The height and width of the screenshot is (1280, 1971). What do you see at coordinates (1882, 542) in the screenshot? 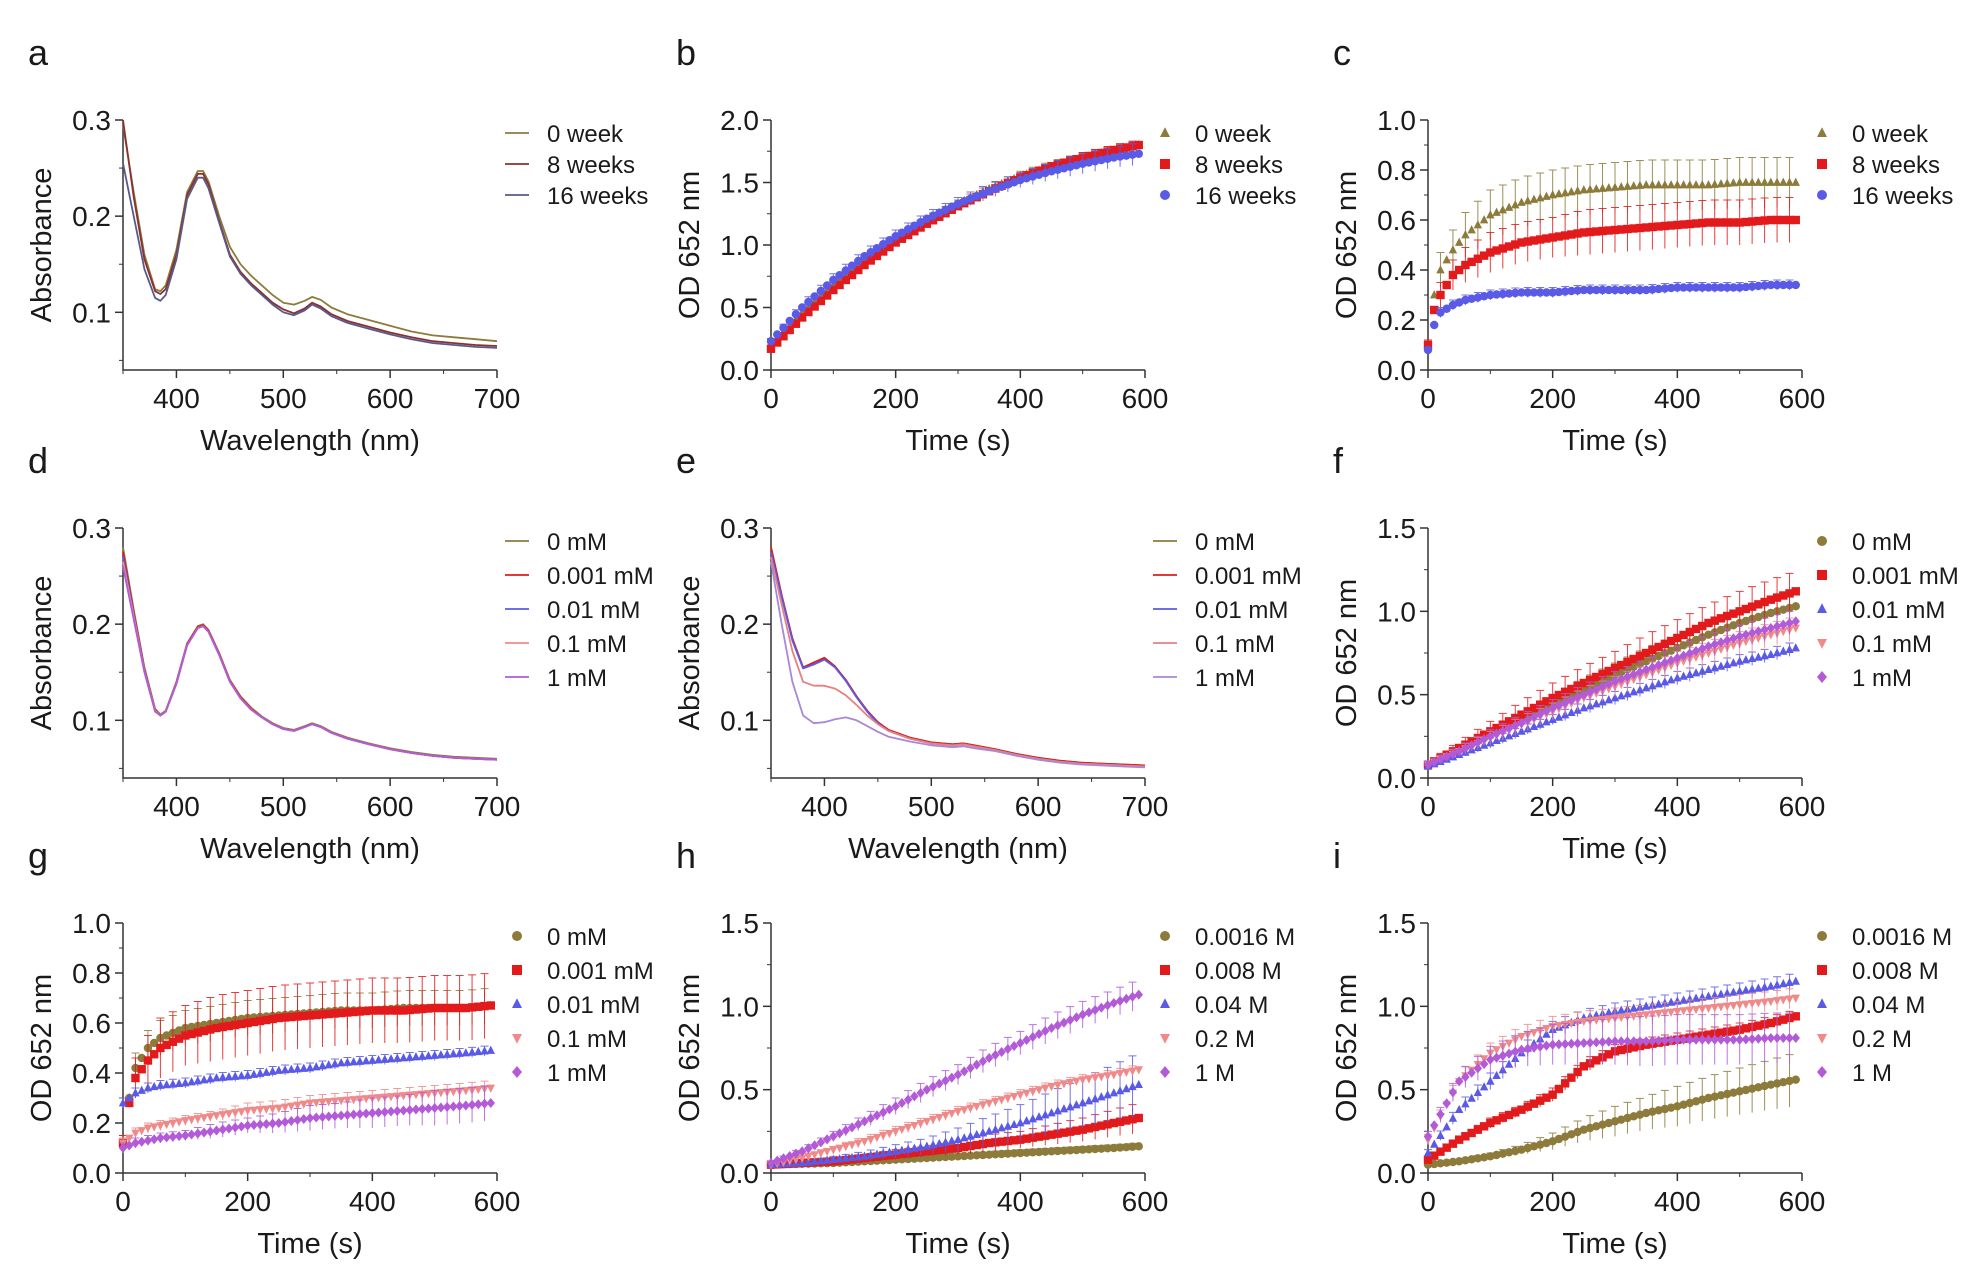
I see `legend-label: 0 mM` at bounding box center [1882, 542].